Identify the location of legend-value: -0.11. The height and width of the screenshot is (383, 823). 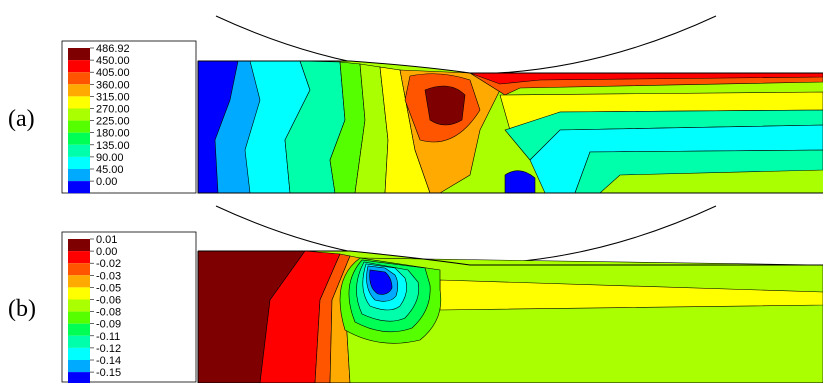
(108, 337).